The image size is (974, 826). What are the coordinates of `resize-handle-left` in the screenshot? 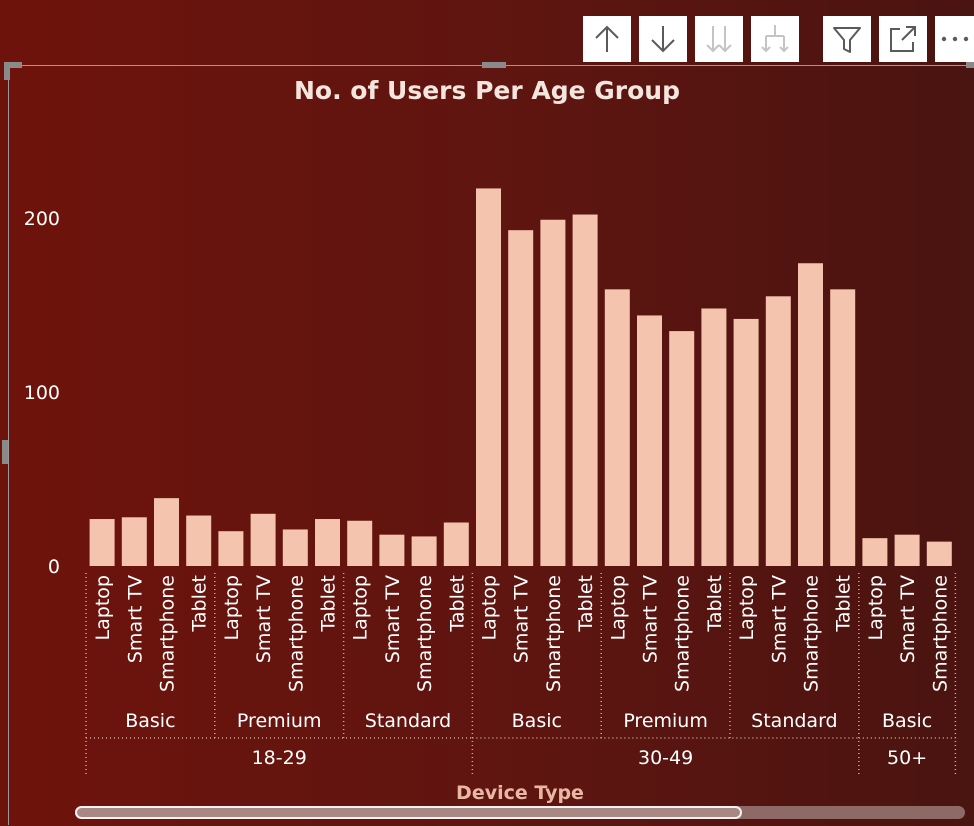 It's located at (5, 452).